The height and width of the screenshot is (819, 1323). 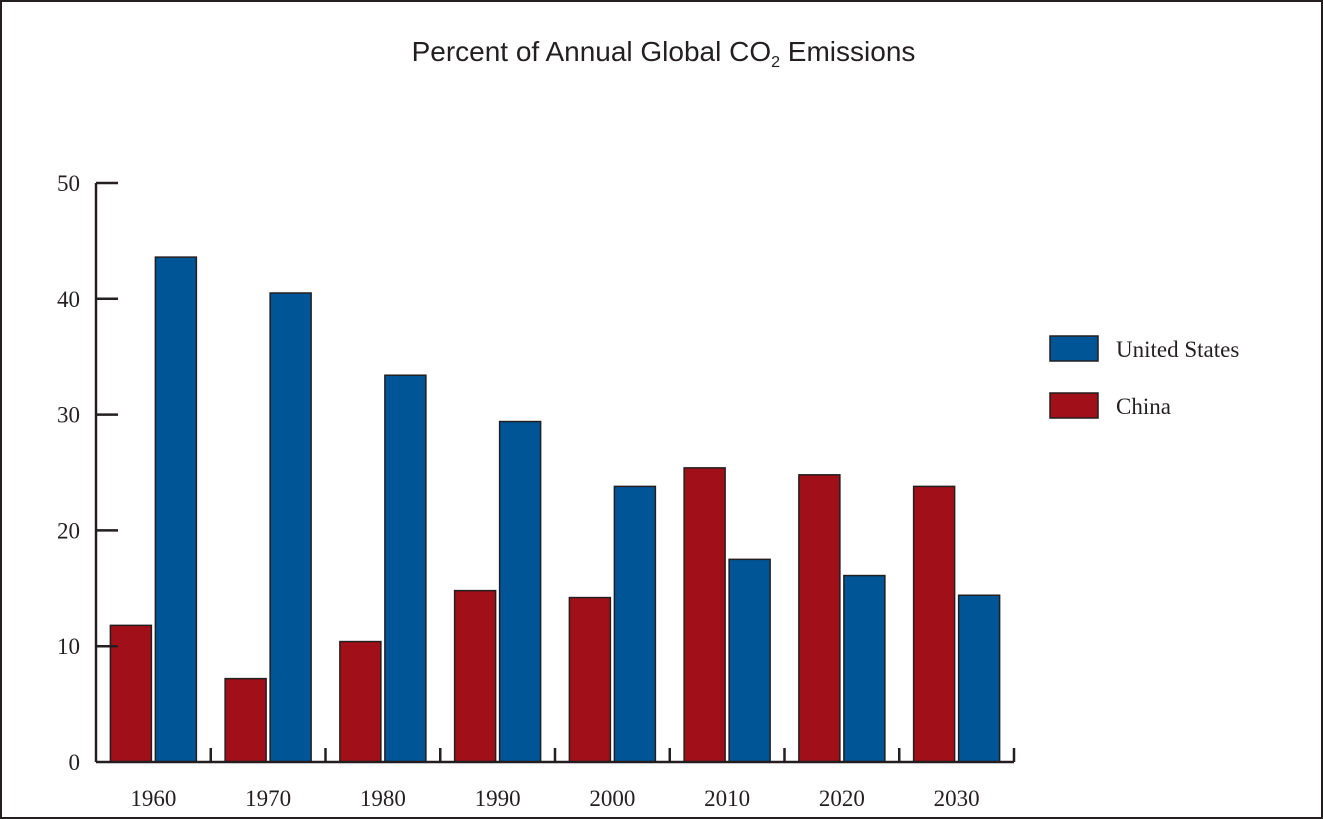 I want to click on bar-china-1980, so click(x=360, y=701).